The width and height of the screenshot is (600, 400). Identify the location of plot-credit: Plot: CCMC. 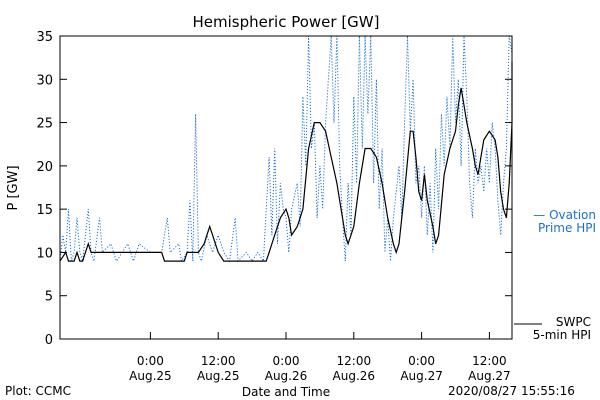
(38, 391).